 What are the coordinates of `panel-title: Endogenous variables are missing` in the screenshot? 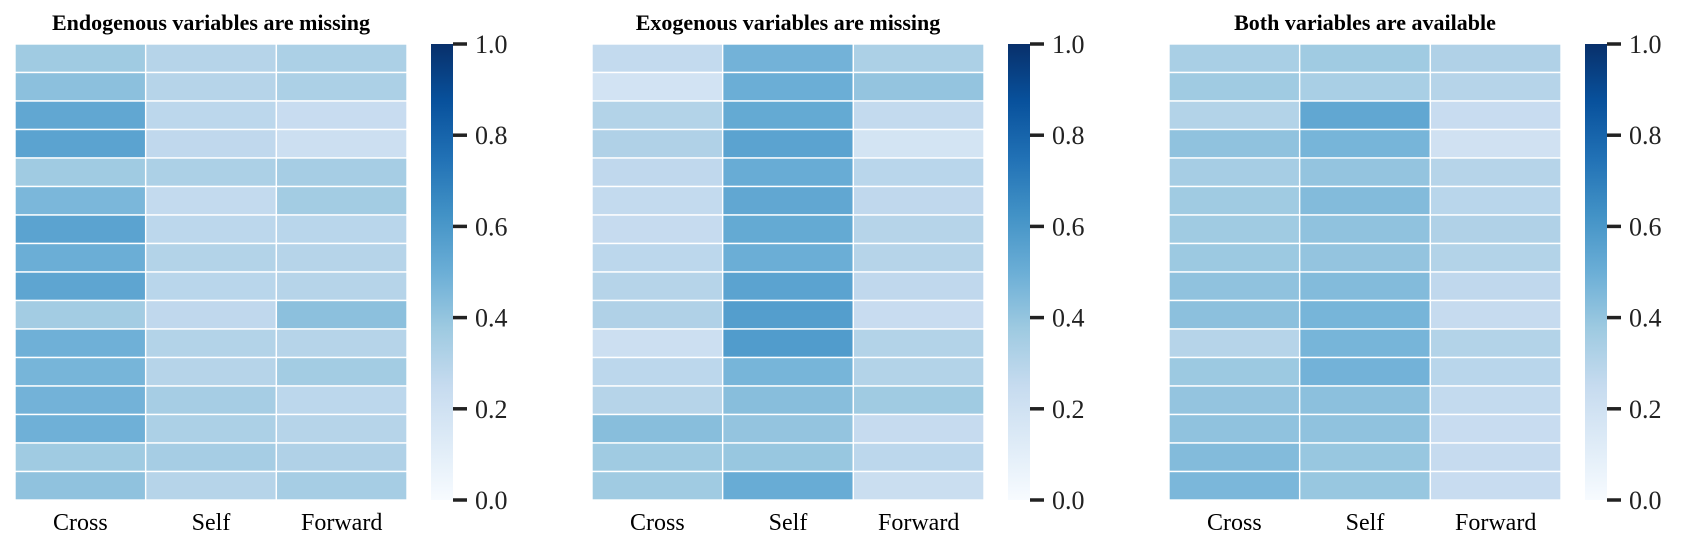 It's located at (211, 22).